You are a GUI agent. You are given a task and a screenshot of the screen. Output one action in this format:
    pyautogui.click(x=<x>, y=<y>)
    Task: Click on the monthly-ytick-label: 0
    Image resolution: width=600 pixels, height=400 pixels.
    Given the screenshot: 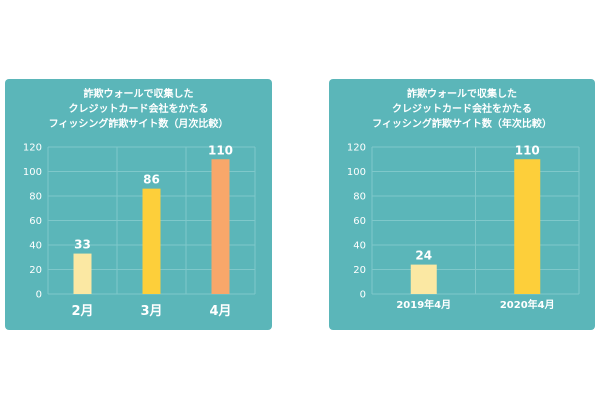 What is the action you would take?
    pyautogui.click(x=39, y=295)
    